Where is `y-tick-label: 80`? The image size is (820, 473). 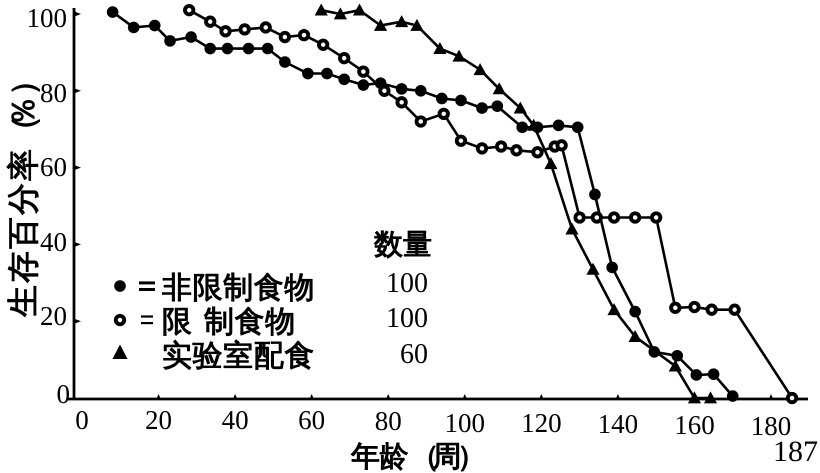
y-tick-label: 80 is located at coordinates (53, 93).